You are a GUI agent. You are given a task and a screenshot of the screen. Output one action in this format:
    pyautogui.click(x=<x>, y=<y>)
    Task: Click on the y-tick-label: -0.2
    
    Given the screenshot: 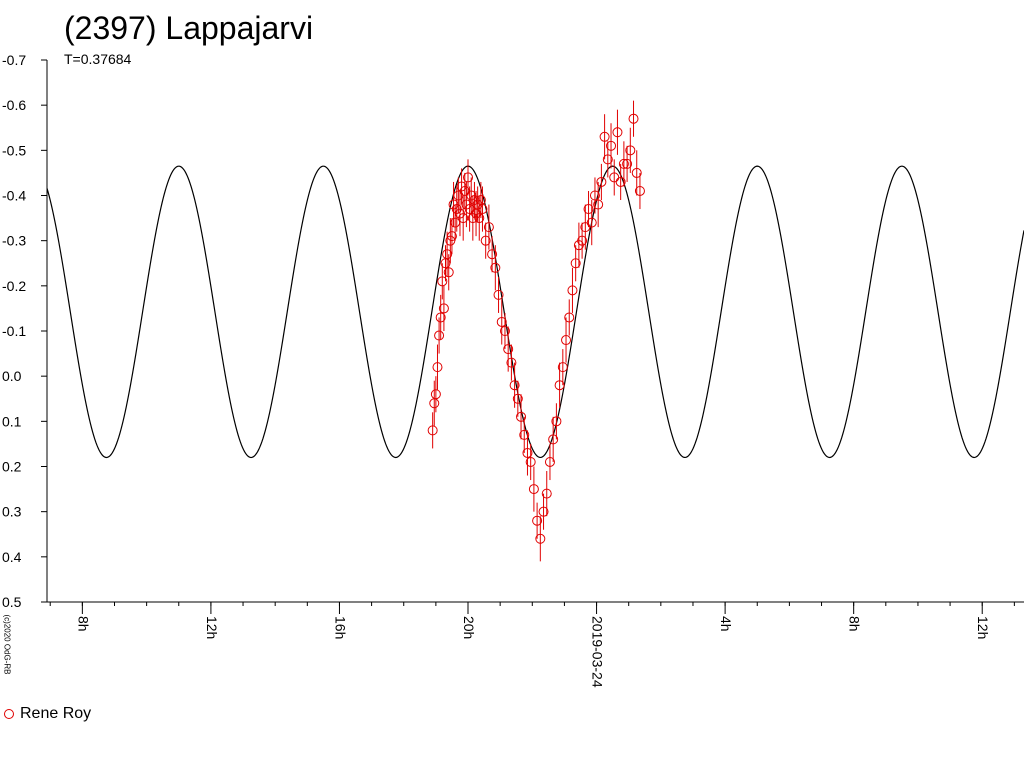 What is the action you would take?
    pyautogui.click(x=14, y=286)
    